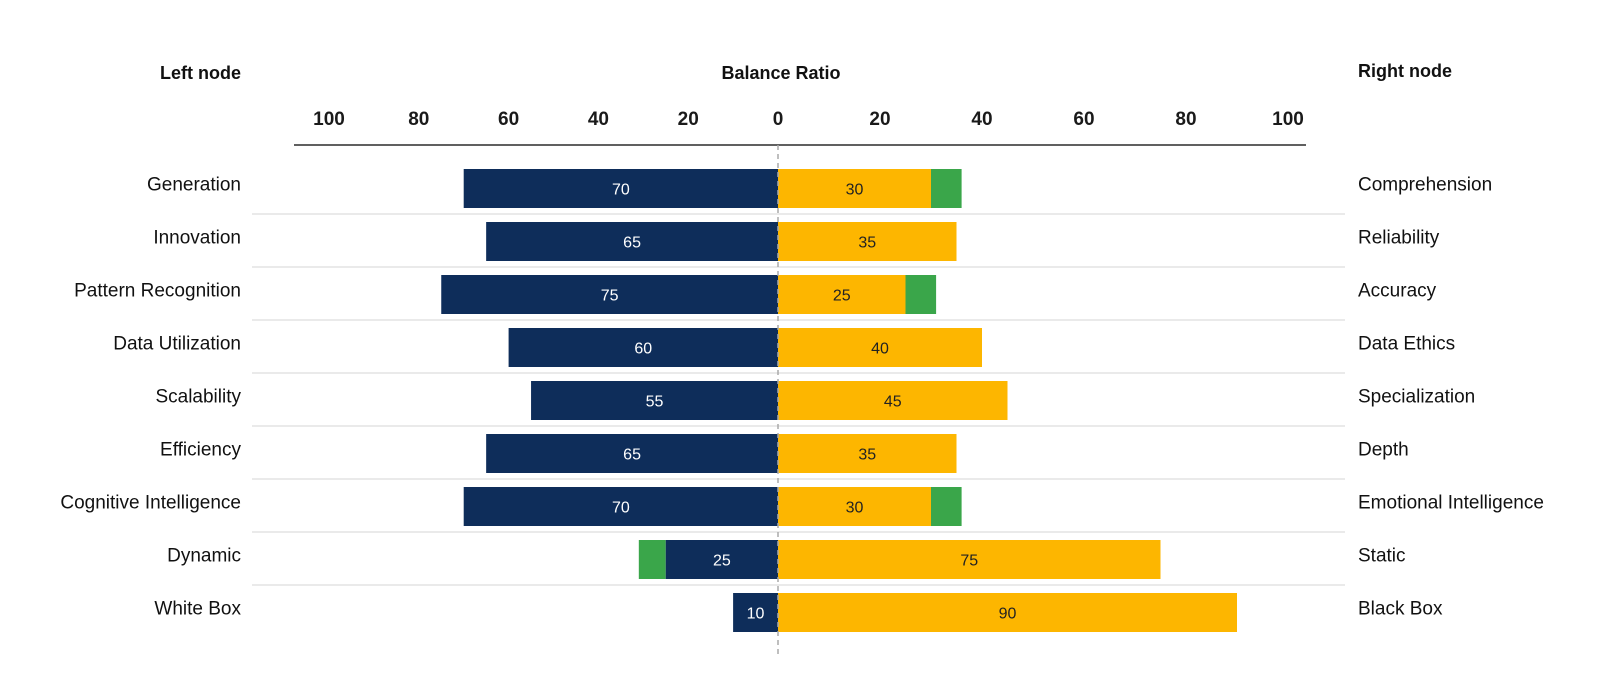 The width and height of the screenshot is (1600, 686). What do you see at coordinates (1382, 556) in the screenshot?
I see `right-node-label: Static` at bounding box center [1382, 556].